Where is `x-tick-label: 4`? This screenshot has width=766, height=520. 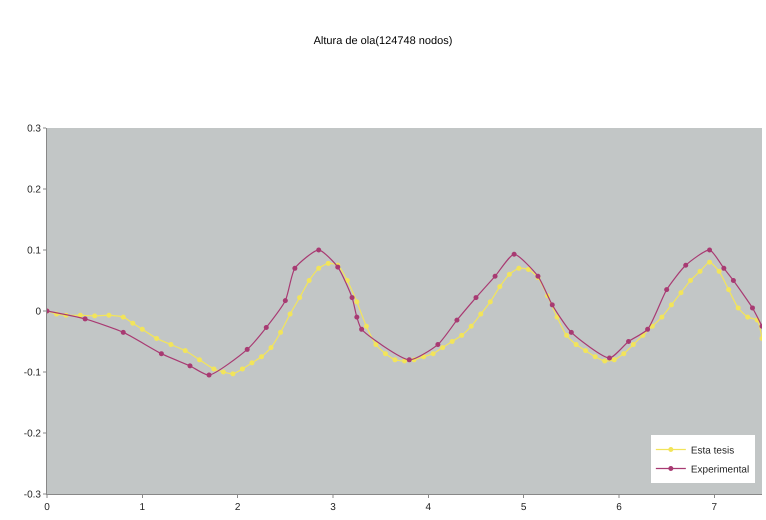
x-tick-label: 4 is located at coordinates (429, 507).